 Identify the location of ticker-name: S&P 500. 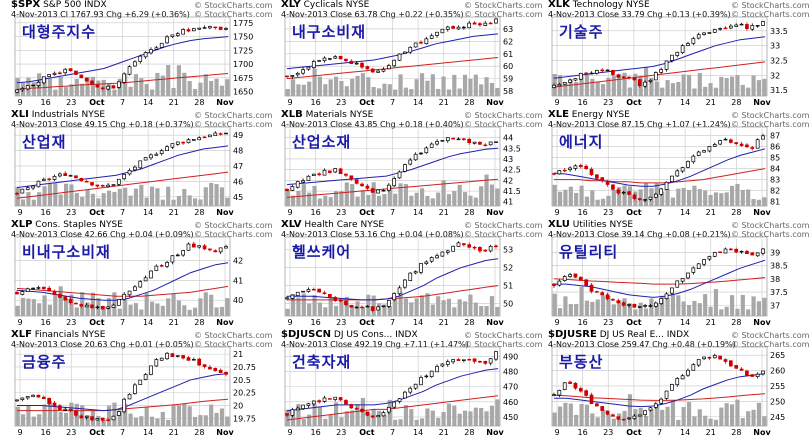
(62, 5).